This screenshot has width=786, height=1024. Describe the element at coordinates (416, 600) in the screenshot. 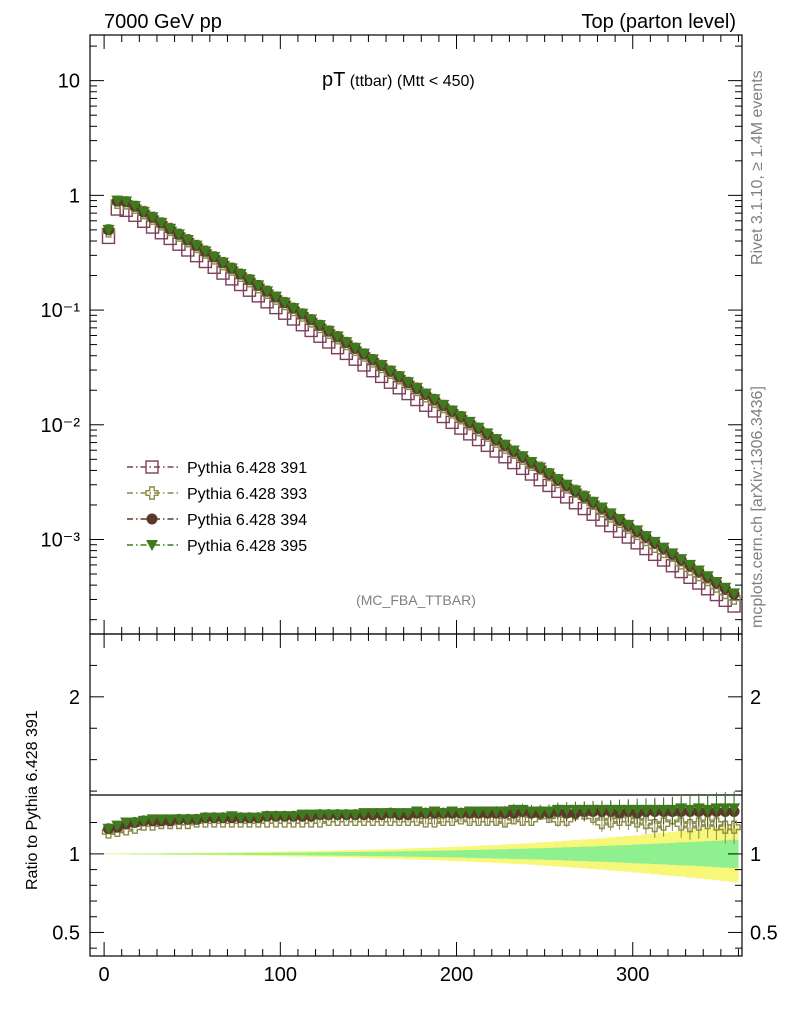

I see `analysis-tag: (MC_FBA_TTBAR)` at that location.